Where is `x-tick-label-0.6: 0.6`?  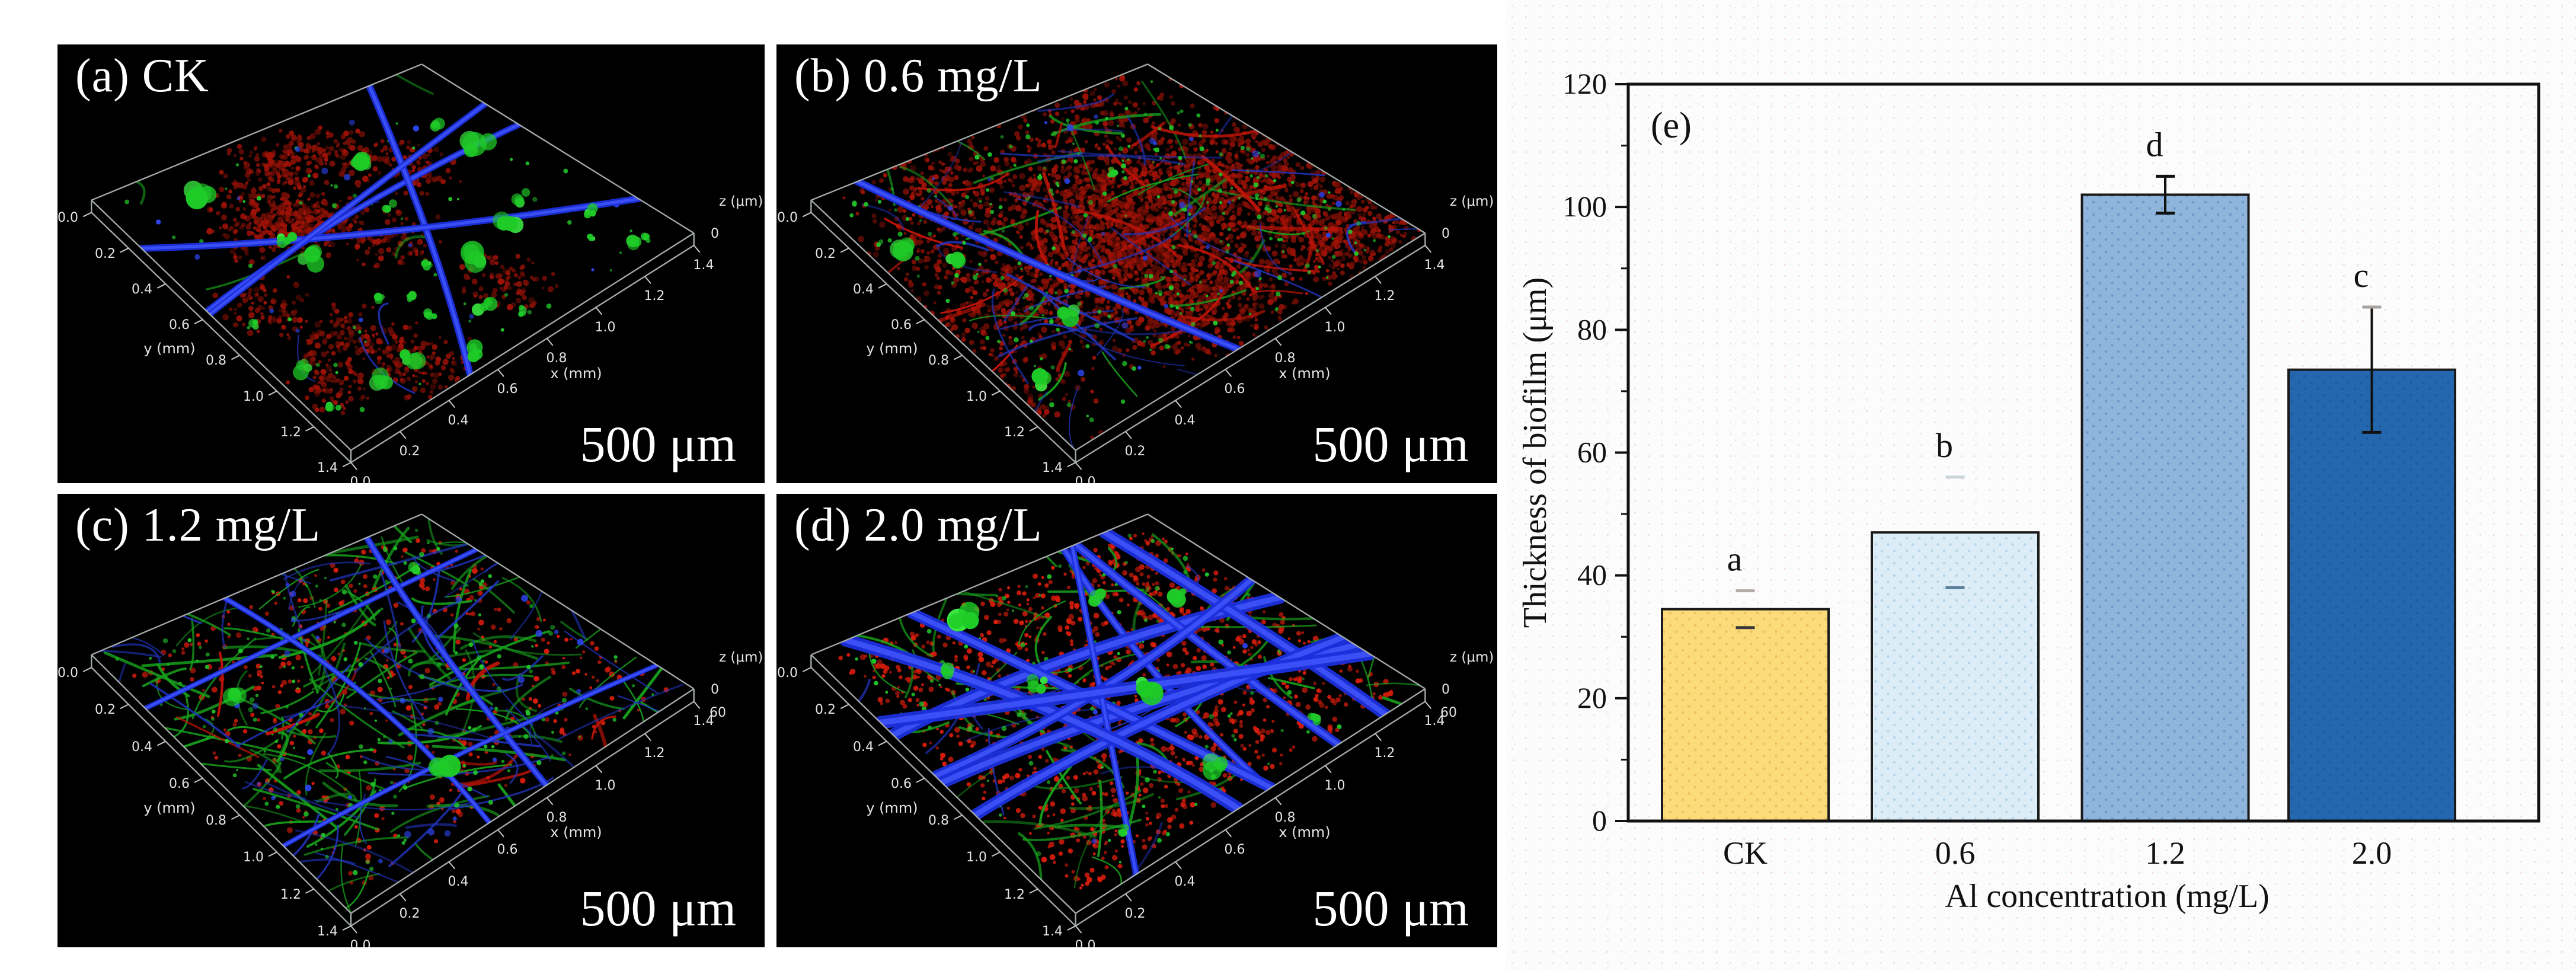
x-tick-label-0.6: 0.6 is located at coordinates (1955, 853).